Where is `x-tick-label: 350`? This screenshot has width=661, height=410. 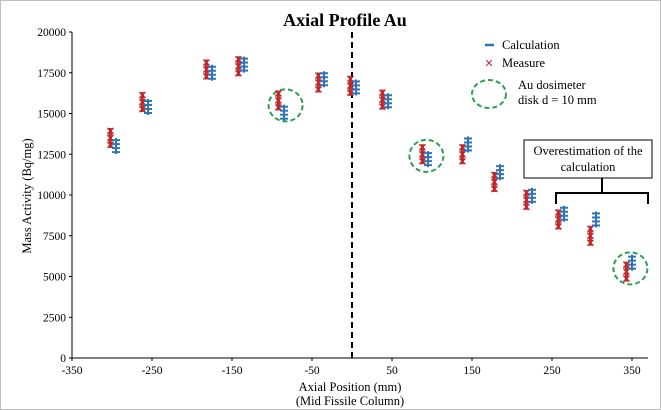
x-tick-label: 350 is located at coordinates (632, 371).